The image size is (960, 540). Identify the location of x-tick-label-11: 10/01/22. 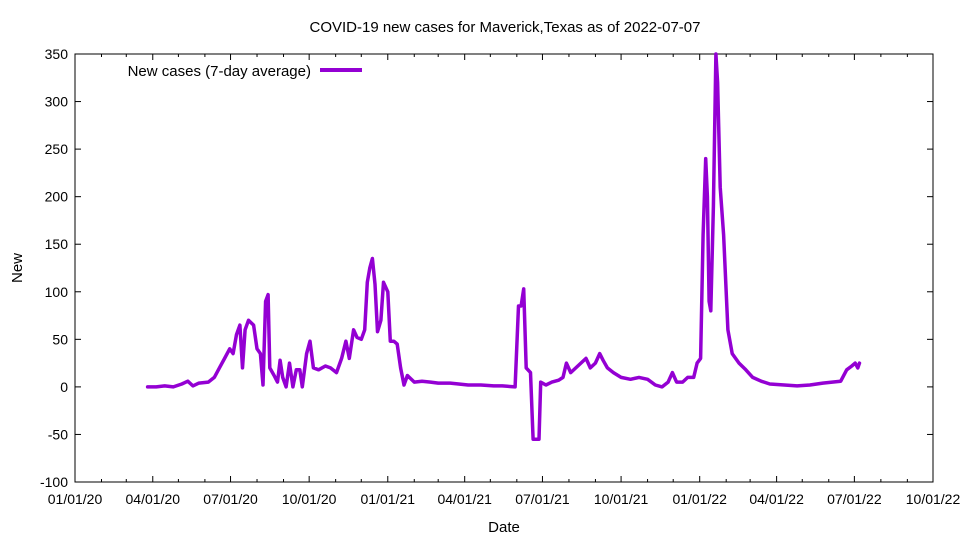
(933, 499).